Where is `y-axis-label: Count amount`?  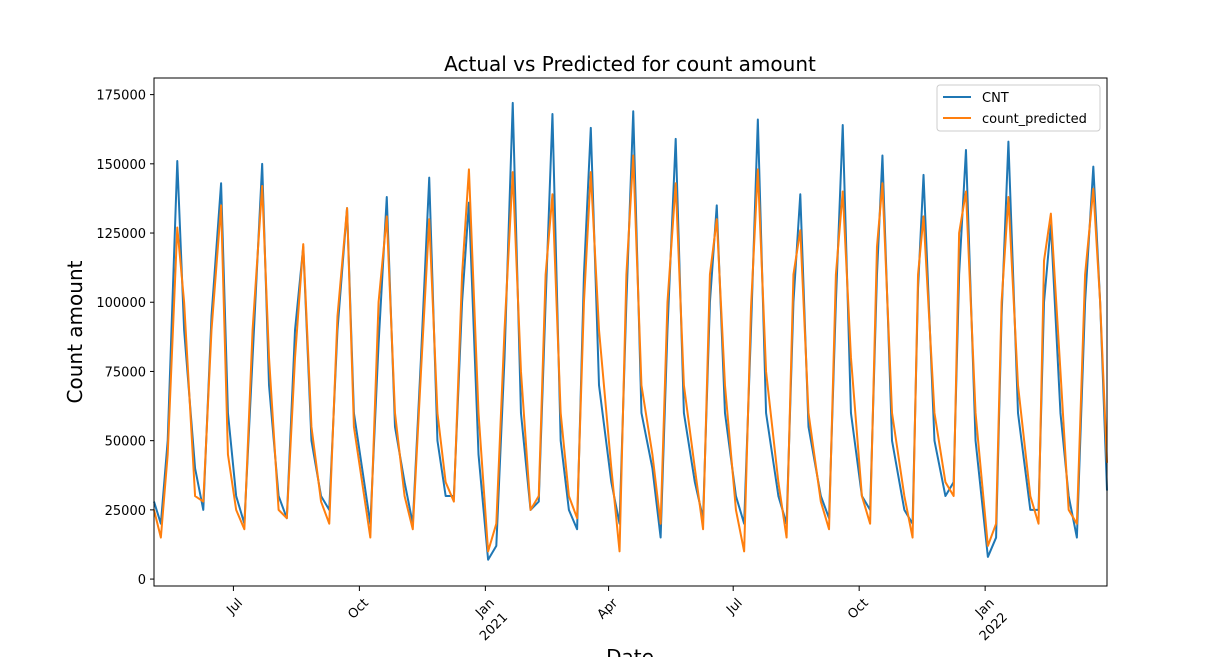
y-axis-label: Count amount is located at coordinates (75, 331).